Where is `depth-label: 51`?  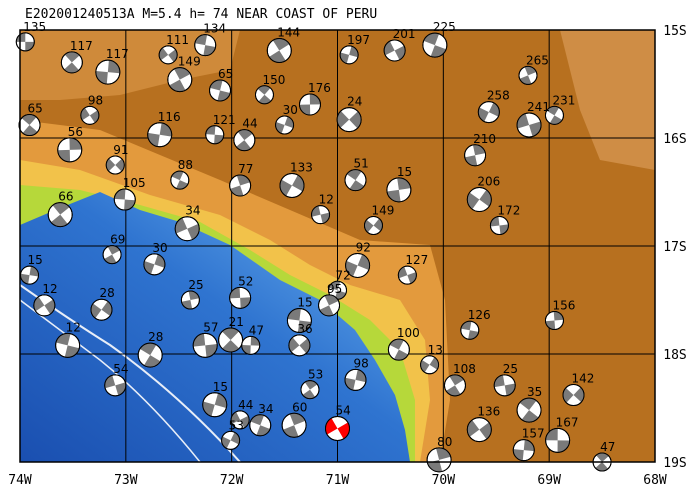 depth-label: 51 is located at coordinates (360, 164).